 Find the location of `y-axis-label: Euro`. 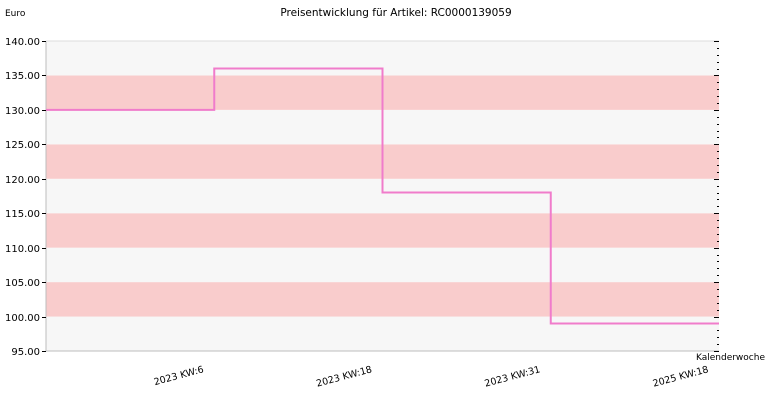

y-axis-label: Euro is located at coordinates (15, 14).